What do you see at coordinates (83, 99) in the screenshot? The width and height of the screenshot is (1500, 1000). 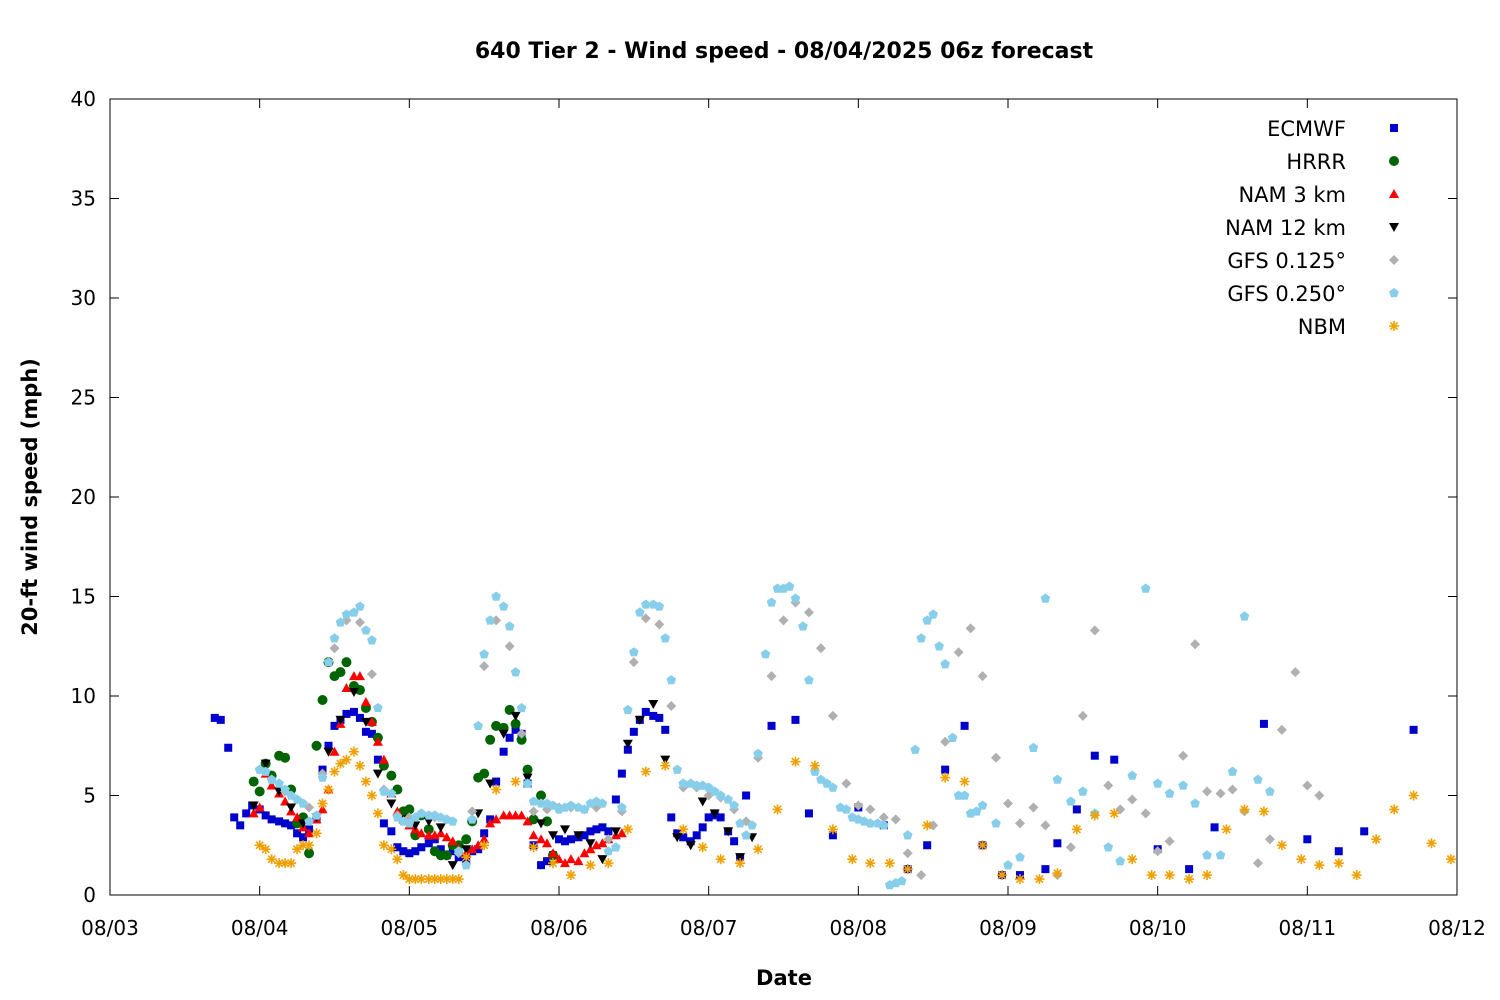 I see `y-tick-label: 40` at bounding box center [83, 99].